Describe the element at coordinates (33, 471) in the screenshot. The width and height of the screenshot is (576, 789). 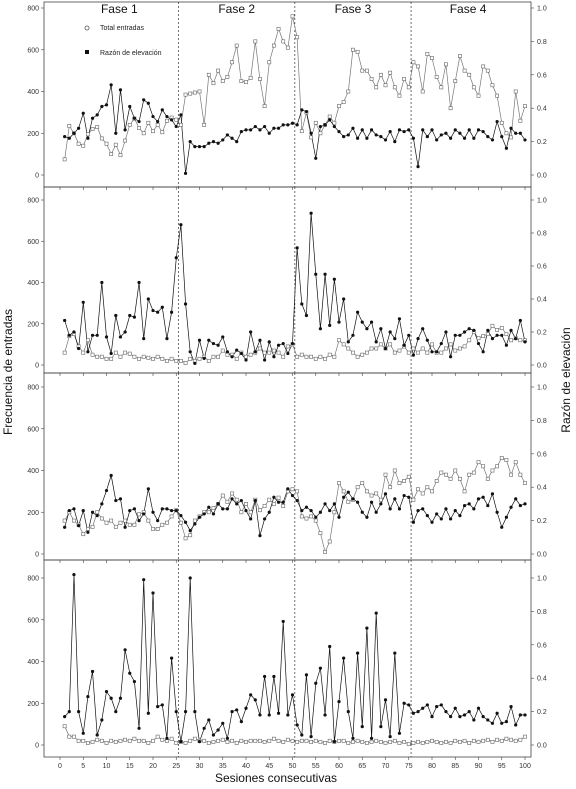
I see `y-left-tick-label: 400` at that location.